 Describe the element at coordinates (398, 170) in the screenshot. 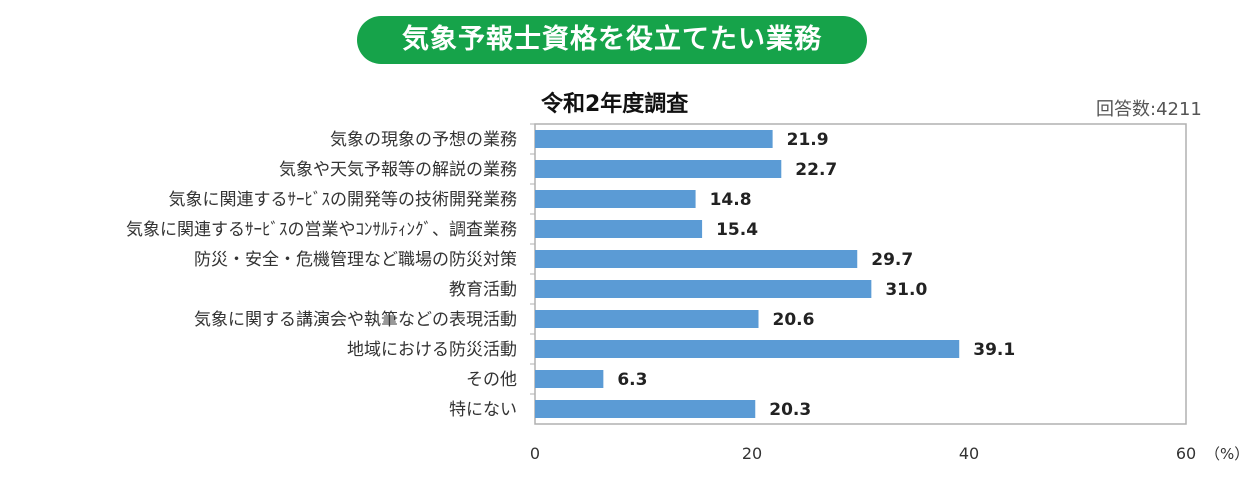

I see `category-label: 気象や天気予報等の解説の業務` at that location.